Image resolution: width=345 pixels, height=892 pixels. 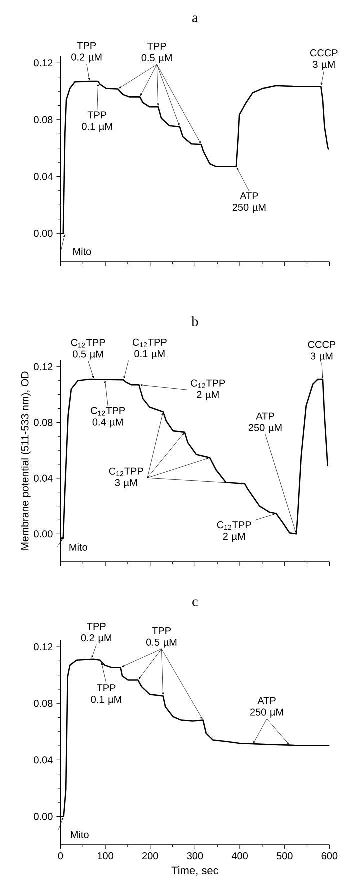 I want to click on chart-title: c, so click(x=195, y=603).